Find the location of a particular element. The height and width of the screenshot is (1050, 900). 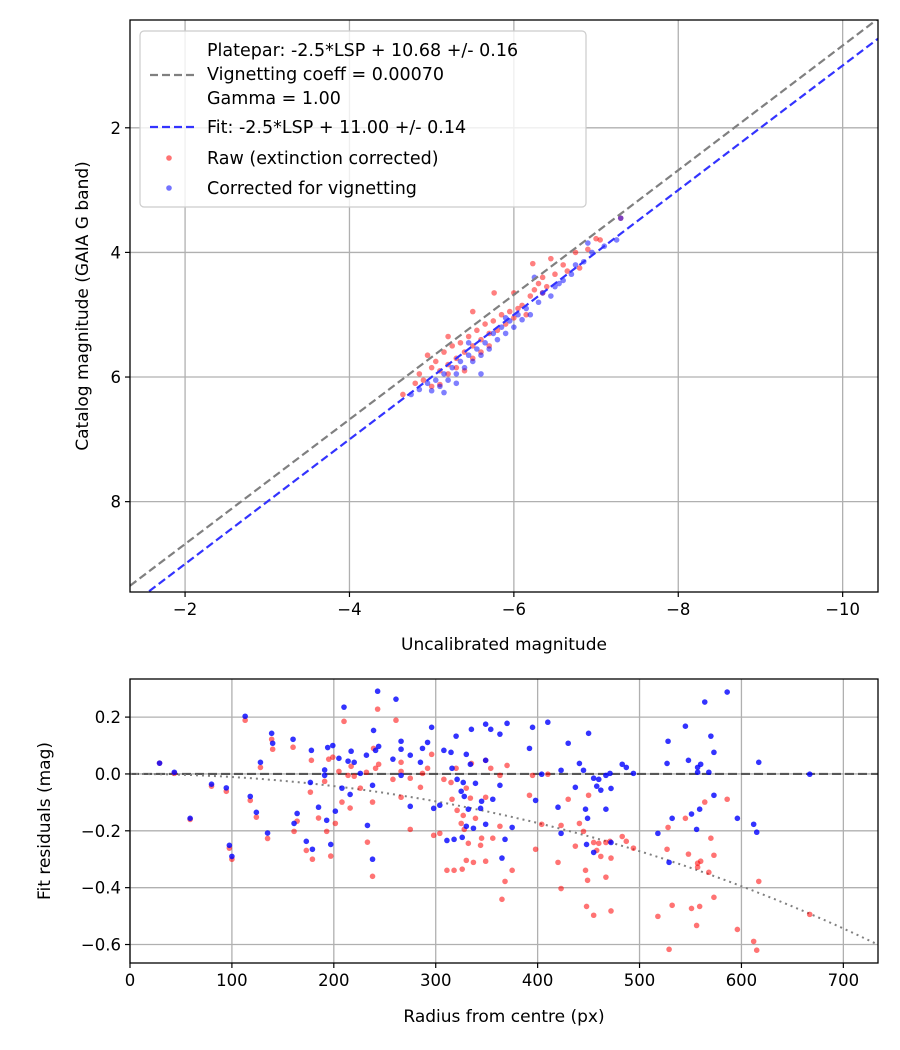

bottom-reference-lines is located at coordinates (504, 858).